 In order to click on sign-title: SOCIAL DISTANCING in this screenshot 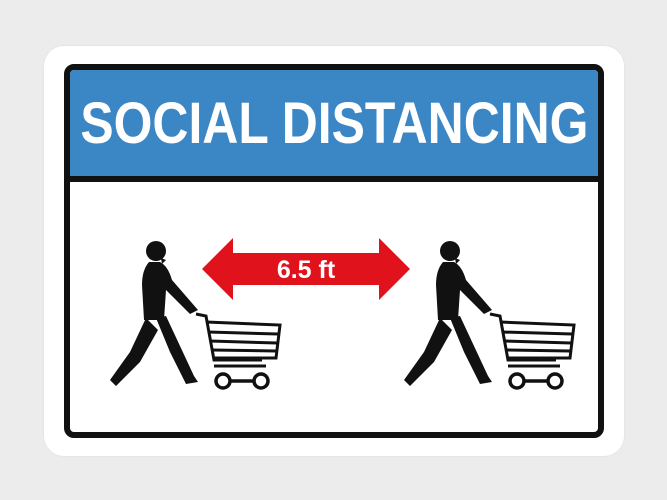, I will do `click(334, 123)`.